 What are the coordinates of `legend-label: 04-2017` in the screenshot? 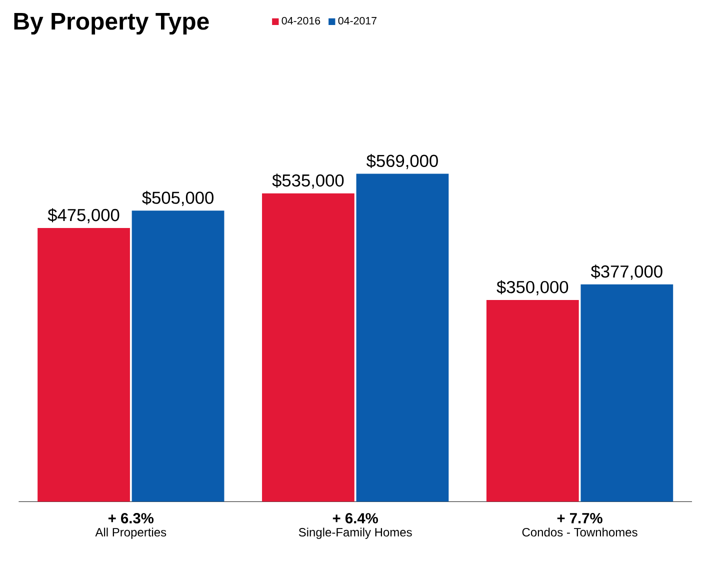 It's located at (357, 20).